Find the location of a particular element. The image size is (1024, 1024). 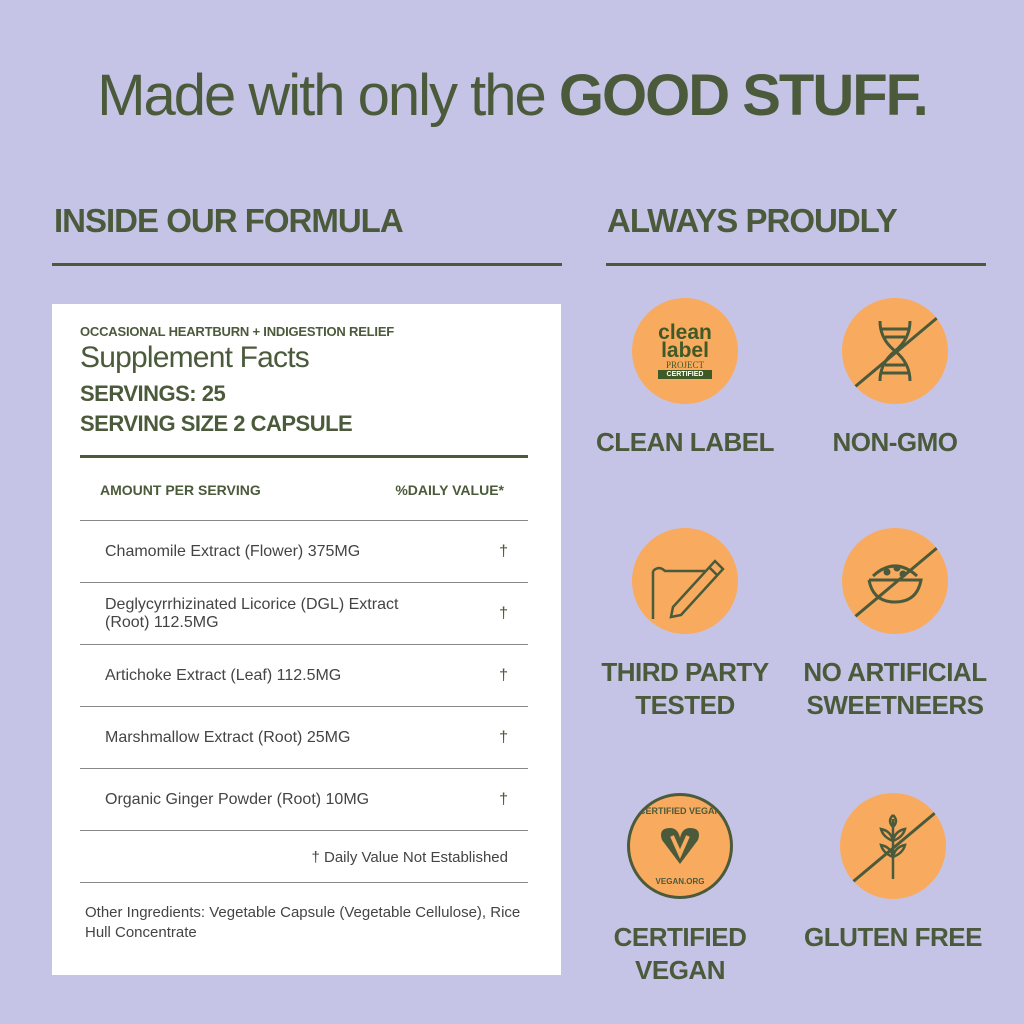

badge-label: NO ARTIFICIAL SWEETNEERS is located at coordinates (895, 688).